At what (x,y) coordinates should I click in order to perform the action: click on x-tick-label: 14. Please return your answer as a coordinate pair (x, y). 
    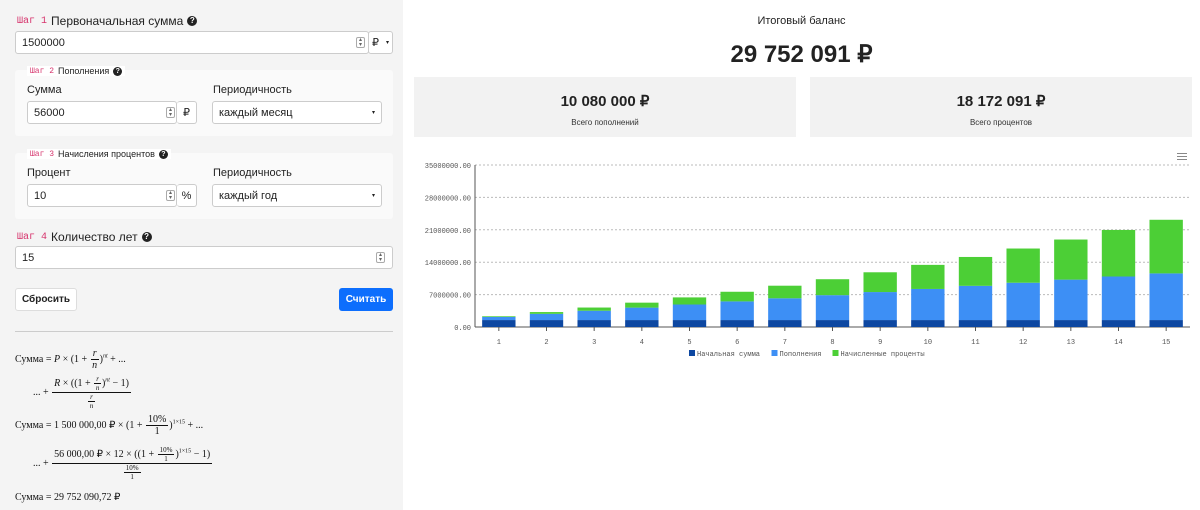
    Looking at the image, I should click on (1118, 343).